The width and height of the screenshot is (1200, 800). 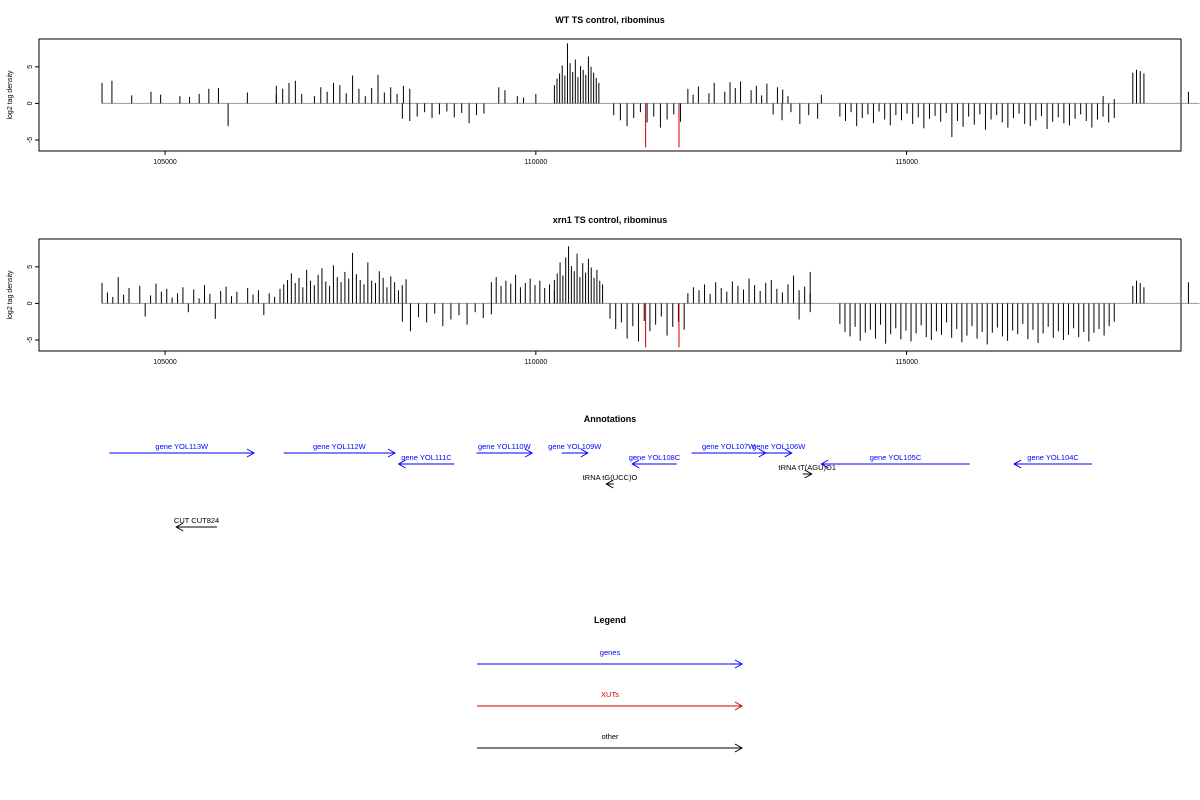 I want to click on annotations-title: Annotations, so click(x=610, y=419).